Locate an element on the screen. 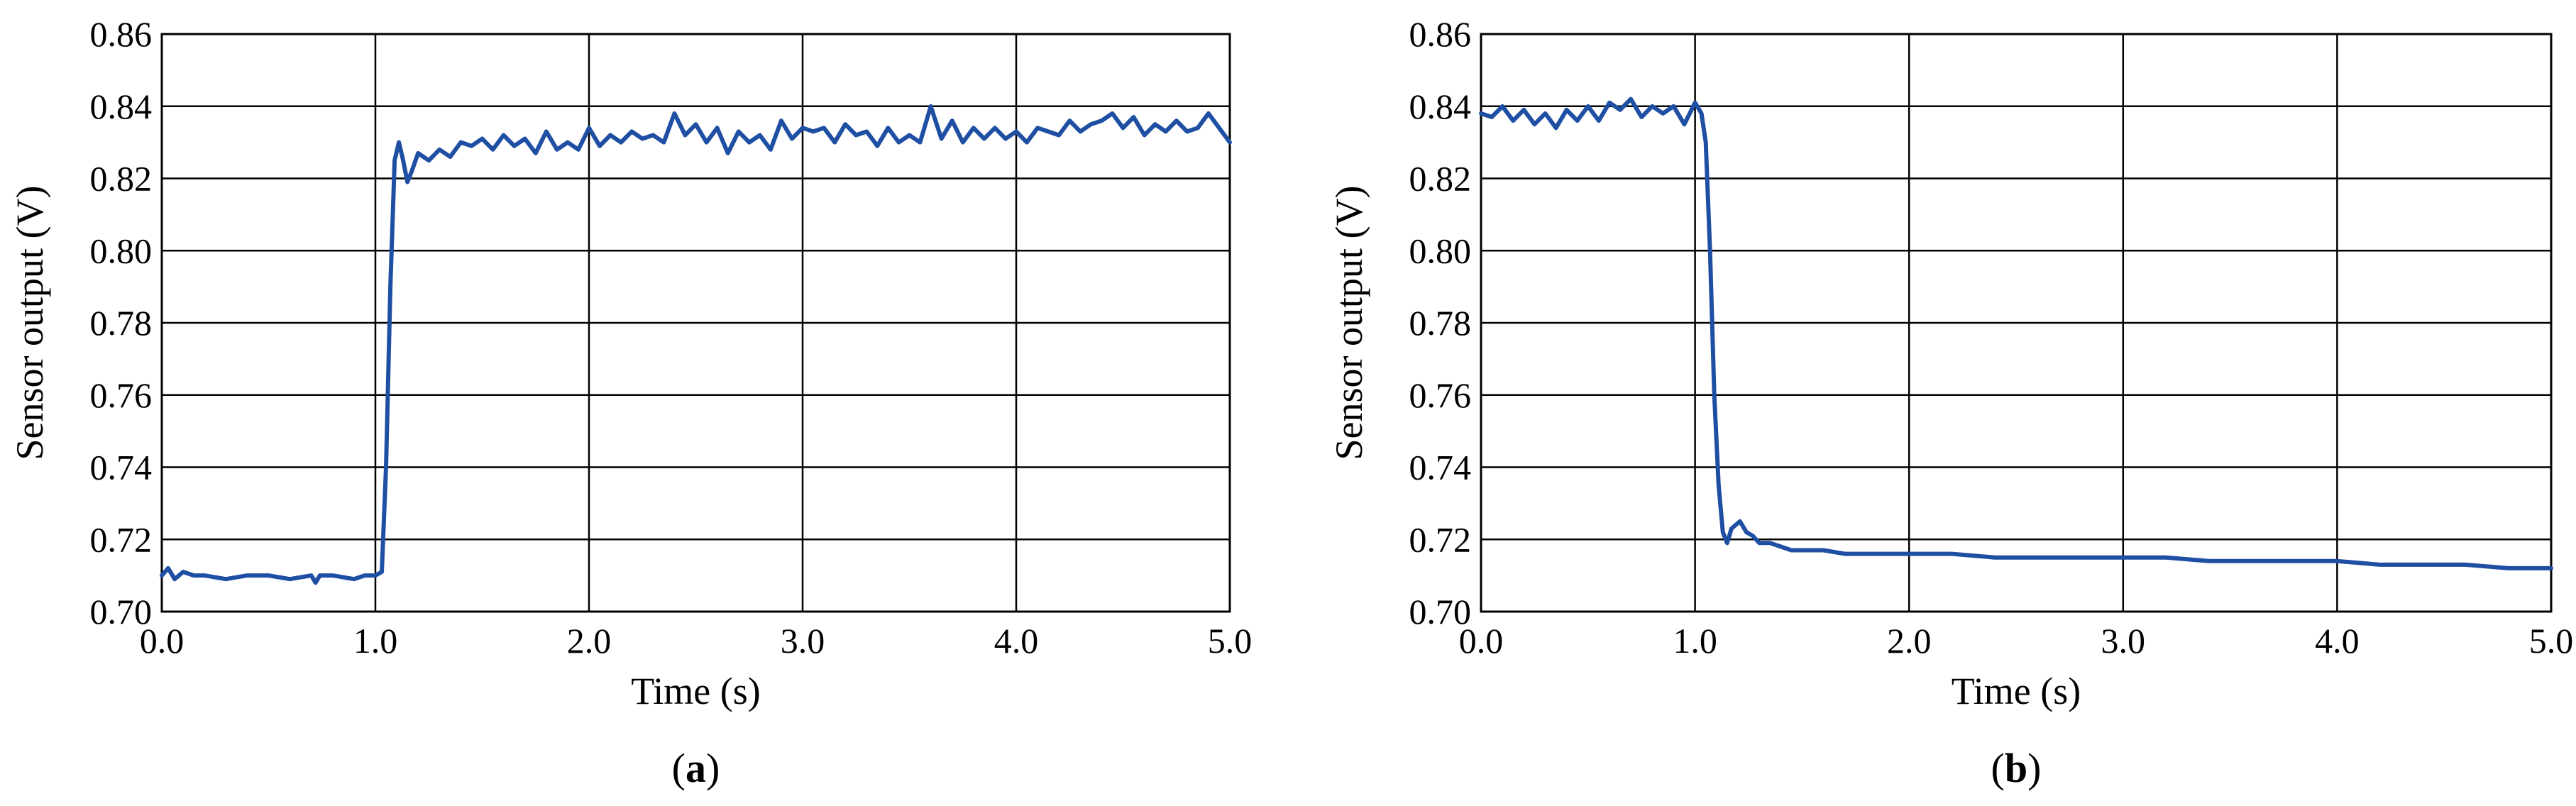 The image size is (2576, 806). panel-label: (b) is located at coordinates (2016, 768).